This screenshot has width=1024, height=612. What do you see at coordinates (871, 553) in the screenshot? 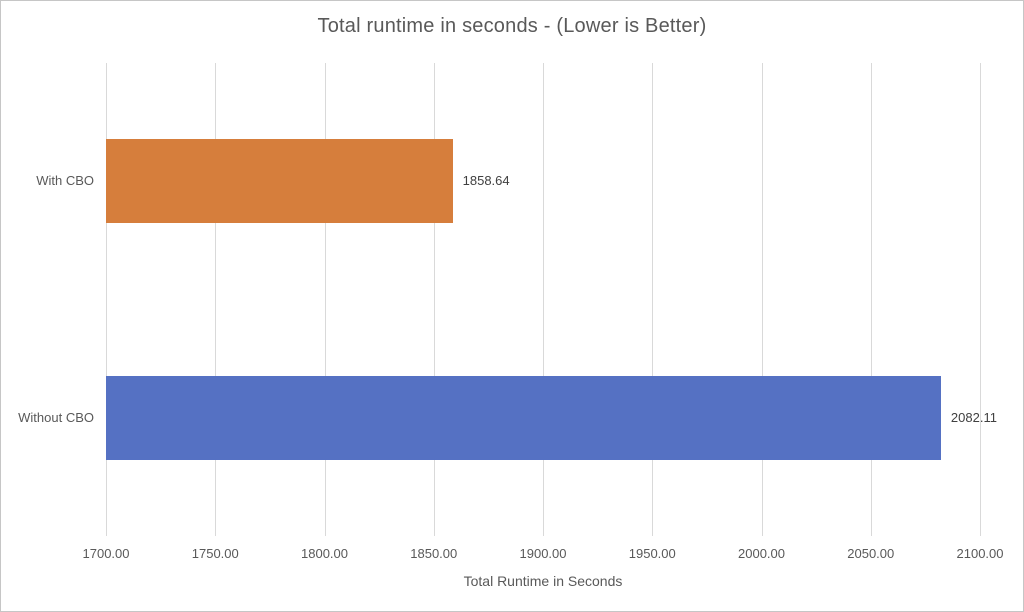
I see `x-tick-label: 2050.00` at bounding box center [871, 553].